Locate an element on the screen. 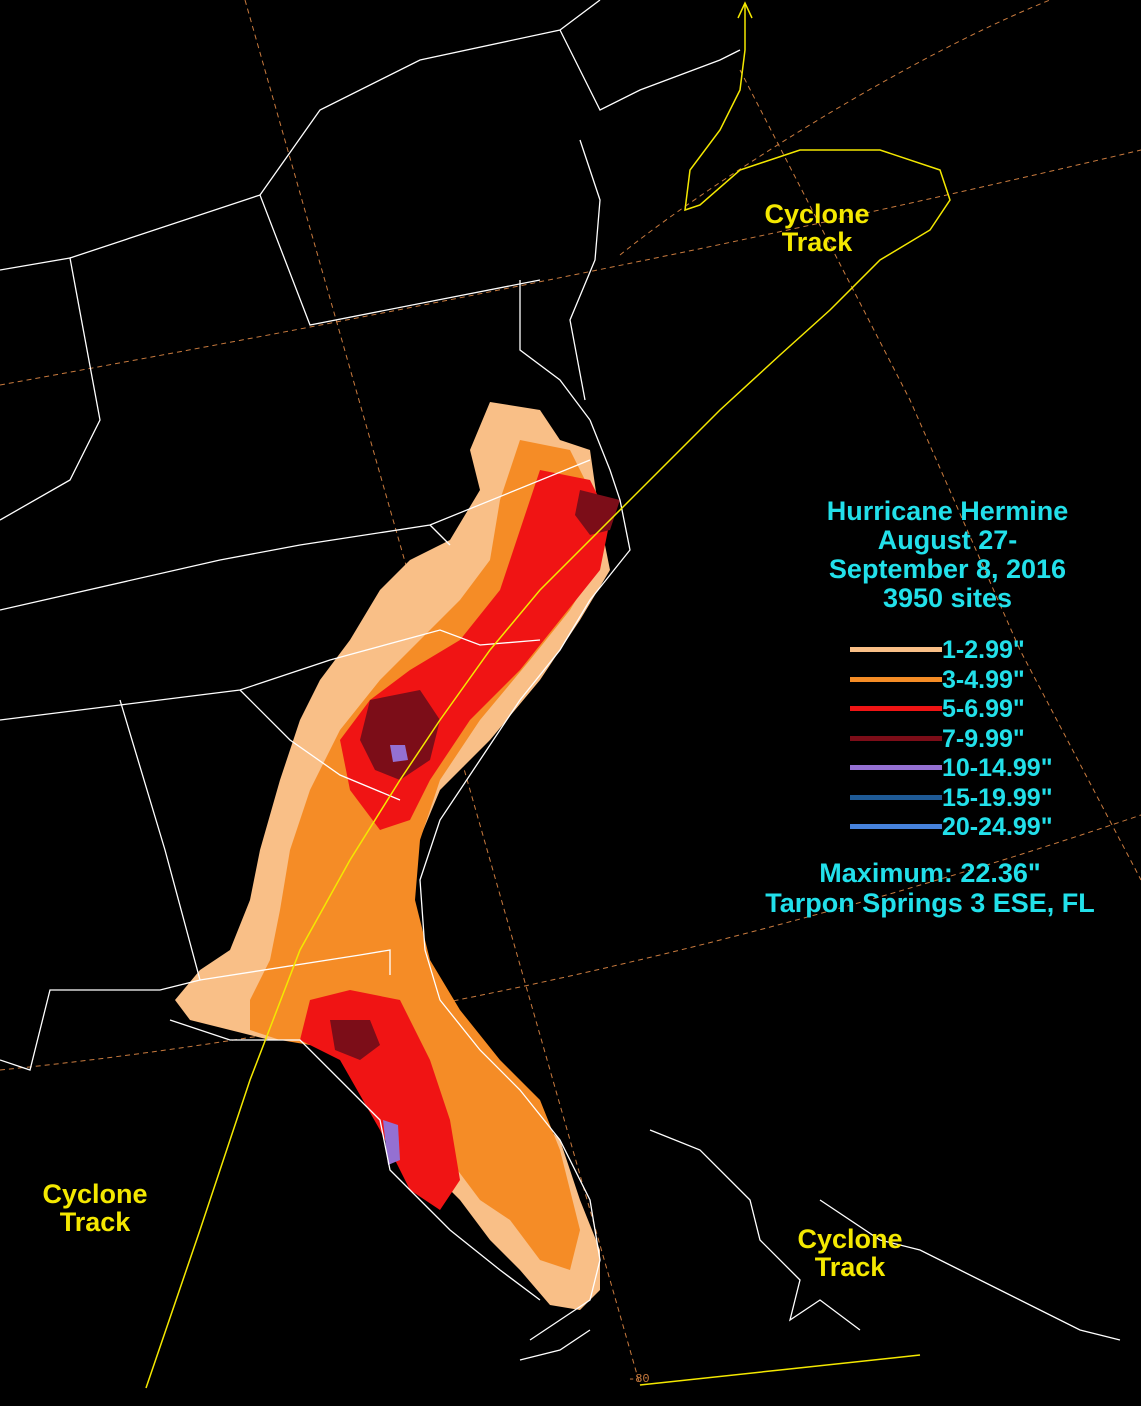  legend-item: 15-19.99" is located at coordinates (975, 799).